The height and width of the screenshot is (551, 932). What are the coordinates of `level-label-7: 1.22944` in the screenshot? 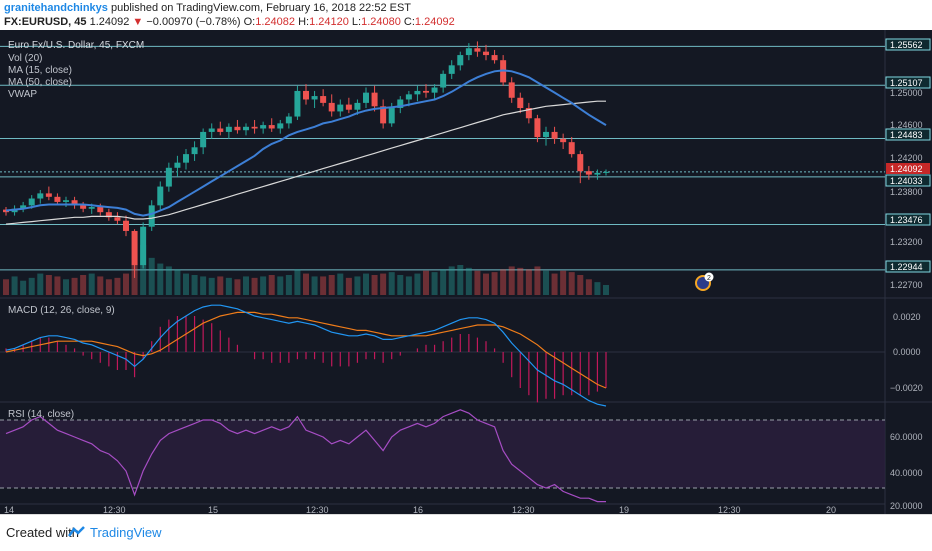 It's located at (906, 267).